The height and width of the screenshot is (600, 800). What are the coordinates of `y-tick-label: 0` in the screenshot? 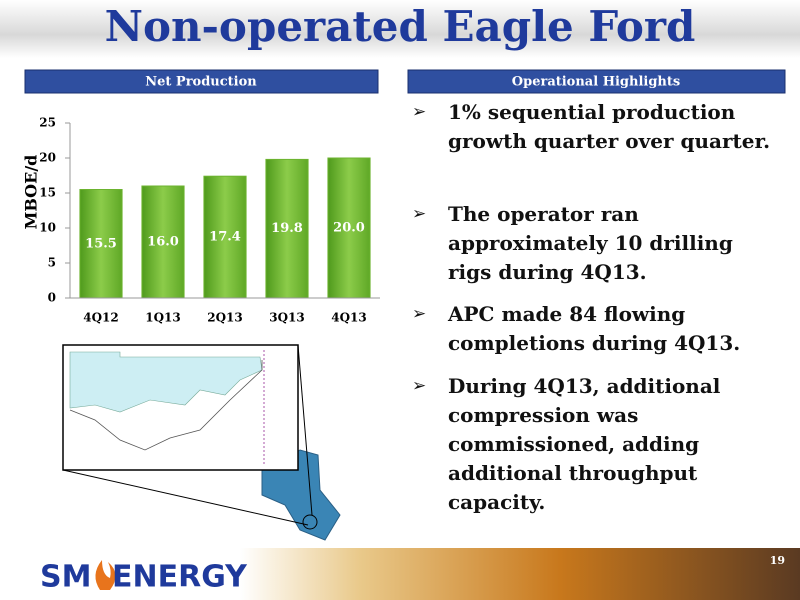 It's located at (52, 298).